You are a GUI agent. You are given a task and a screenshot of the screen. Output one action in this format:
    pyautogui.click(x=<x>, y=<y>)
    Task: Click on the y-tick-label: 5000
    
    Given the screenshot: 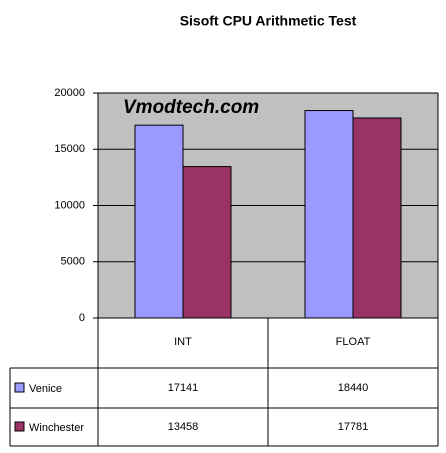 What is the action you would take?
    pyautogui.click(x=73, y=262)
    